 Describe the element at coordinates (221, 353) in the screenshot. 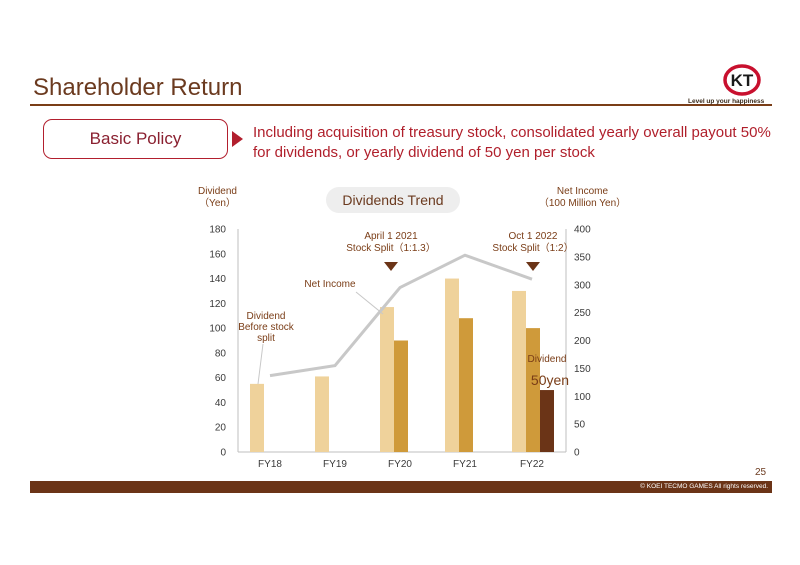

I see `left-tick-label: 80` at that location.